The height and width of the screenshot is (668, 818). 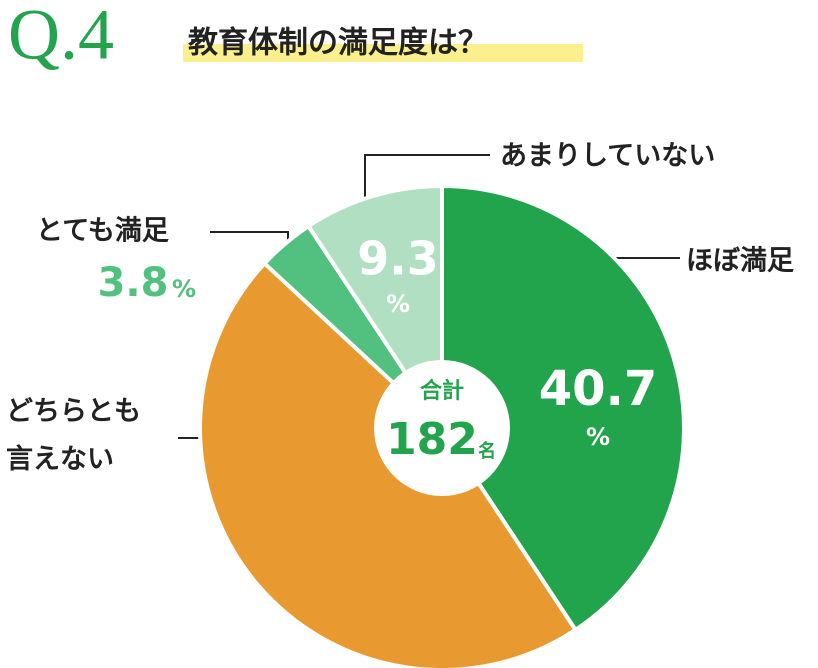 What do you see at coordinates (598, 389) in the screenshot?
I see `value-label: 40.7` at bounding box center [598, 389].